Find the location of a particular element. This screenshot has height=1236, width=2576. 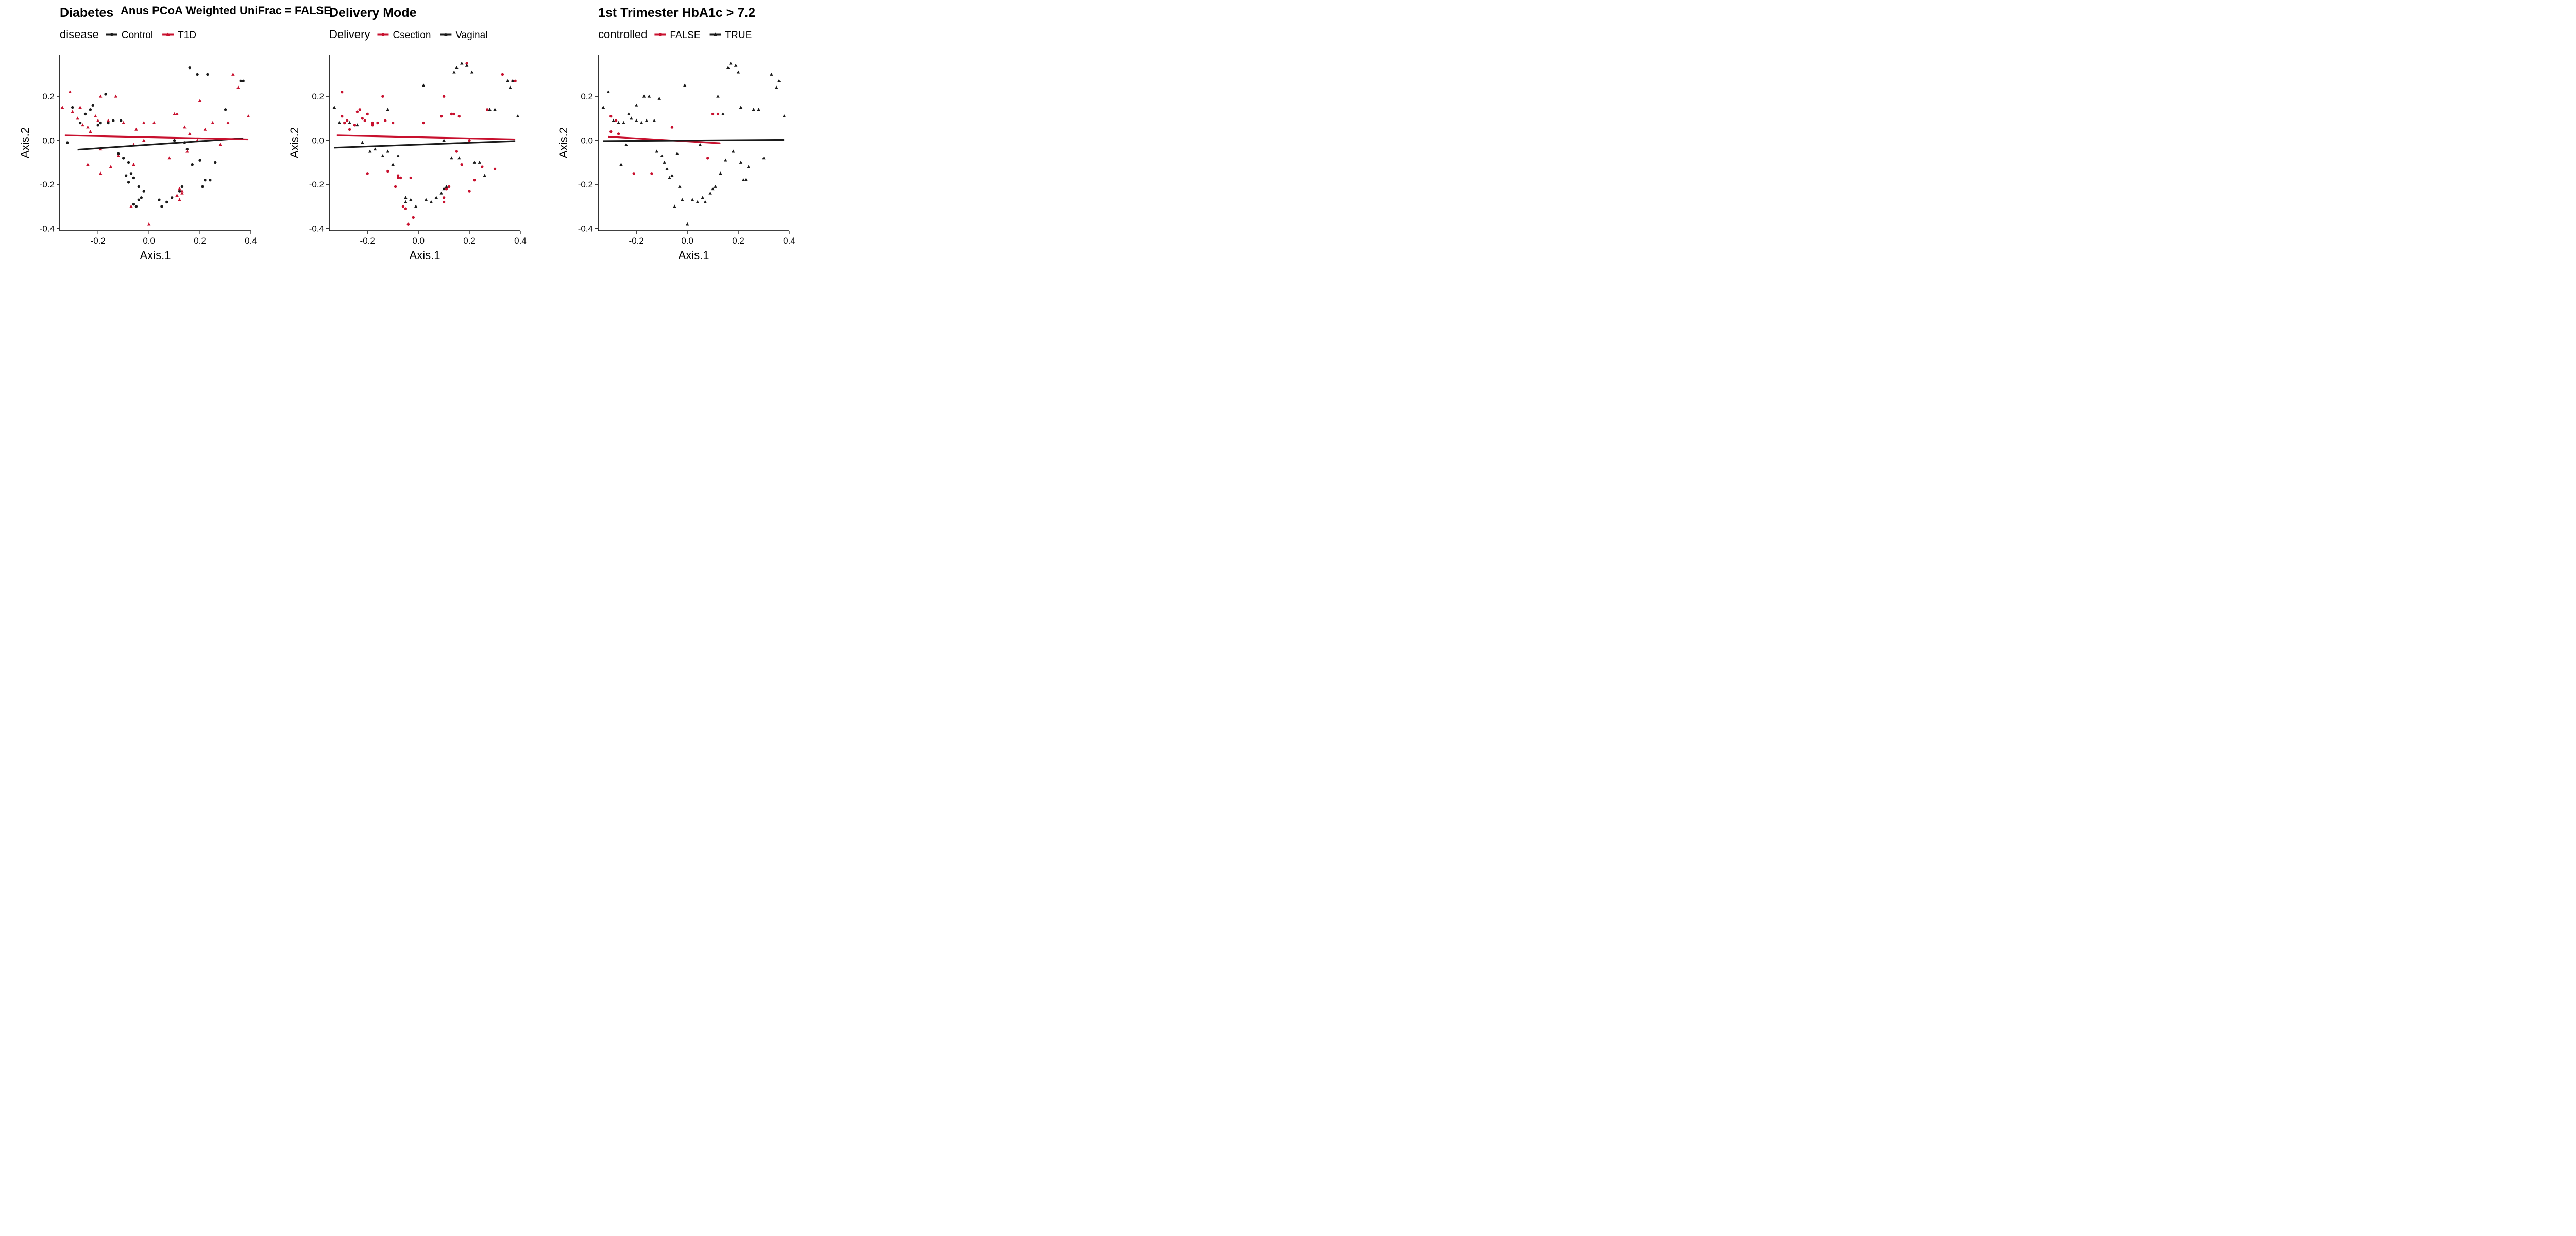

y-tick-label: 0.2 is located at coordinates (48, 96).